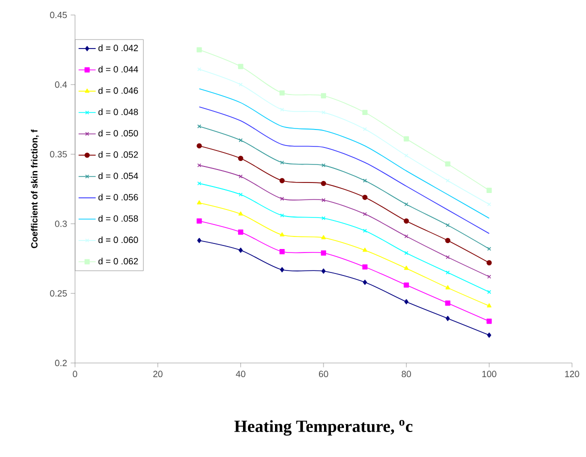  I want to click on y-tick-label: 0.2, so click(61, 363).